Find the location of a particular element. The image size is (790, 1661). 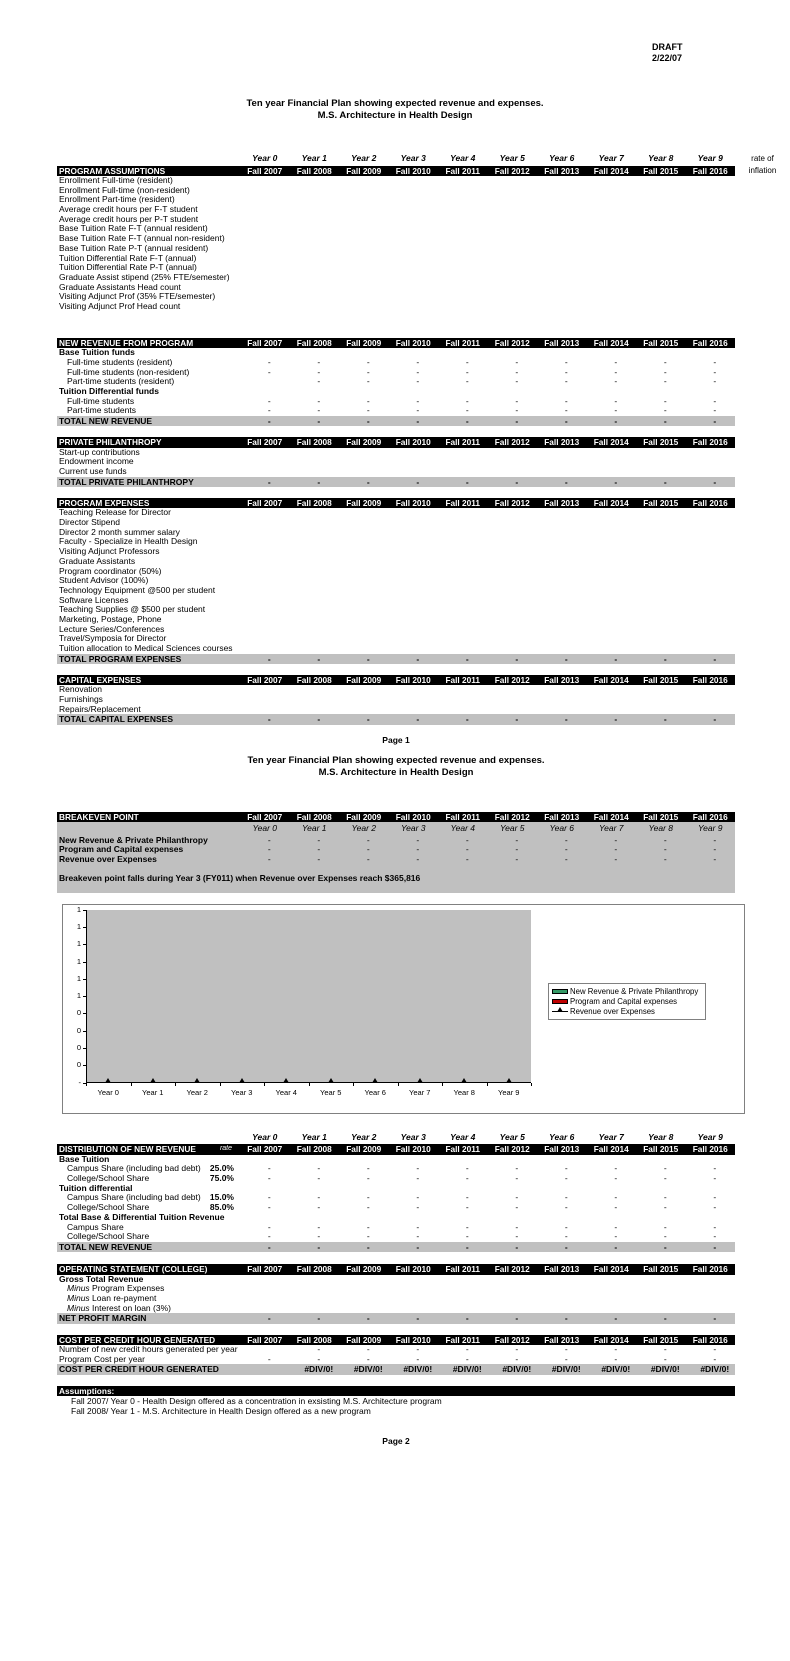

fall-column-label: Fall 2012 is located at coordinates (512, 679).